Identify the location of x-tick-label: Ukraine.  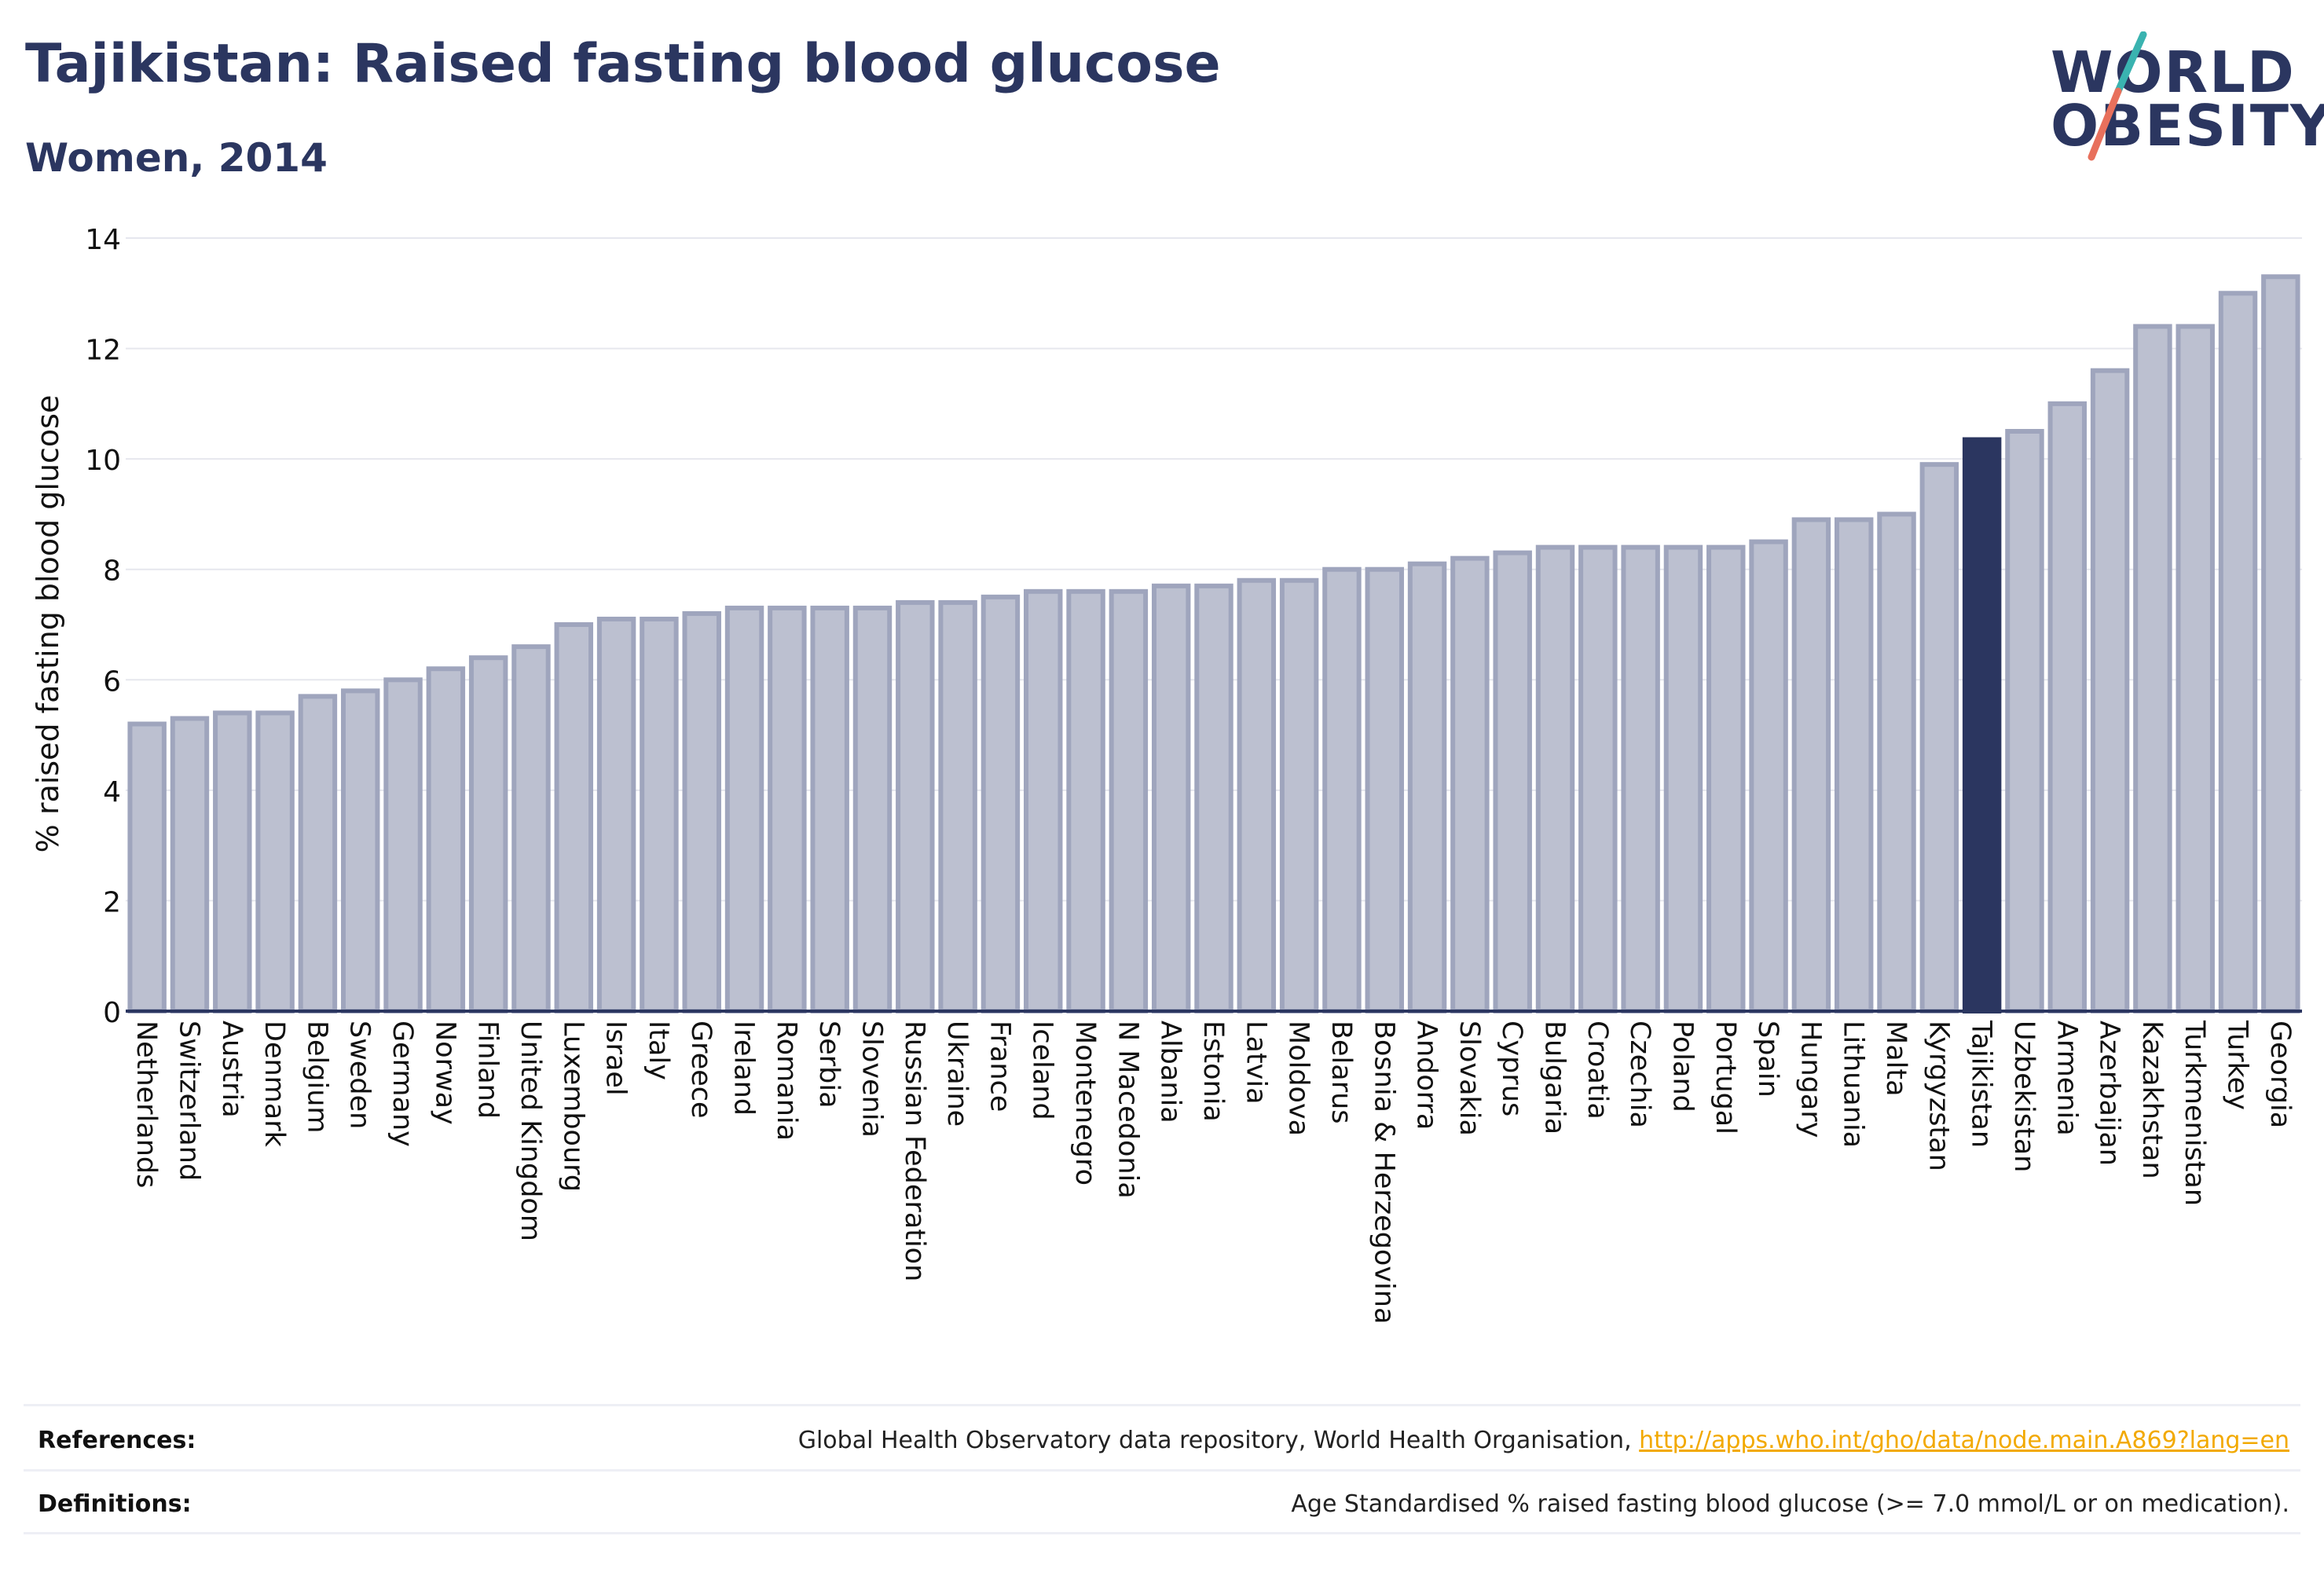
(957, 1074).